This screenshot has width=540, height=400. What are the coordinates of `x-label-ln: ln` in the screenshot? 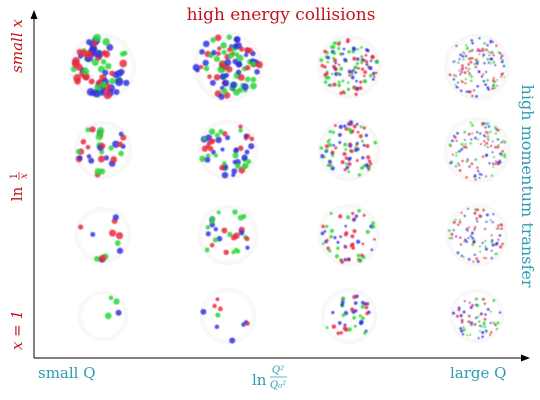 It's located at (259, 380).